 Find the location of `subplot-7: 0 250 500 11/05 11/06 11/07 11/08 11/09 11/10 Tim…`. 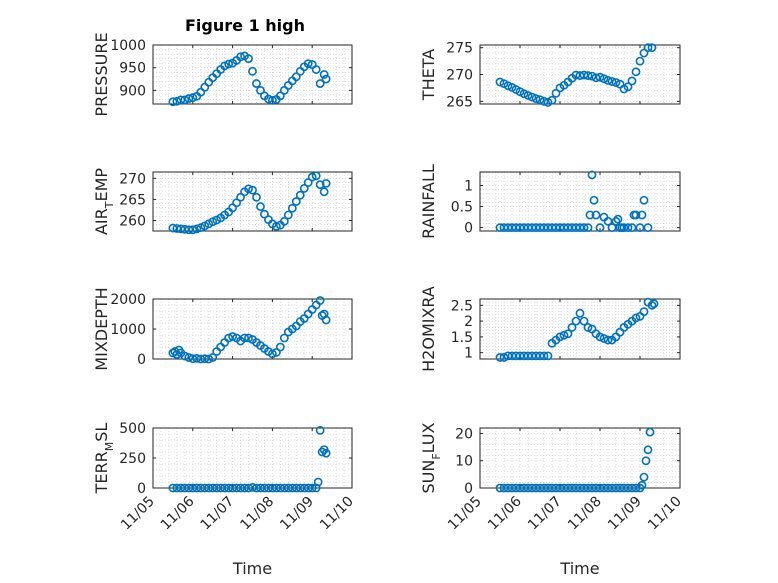

subplot-7: 0 250 500 11/05 11/06 11/07 11/08 11/09 11/10 Tim… is located at coordinates (224, 499).